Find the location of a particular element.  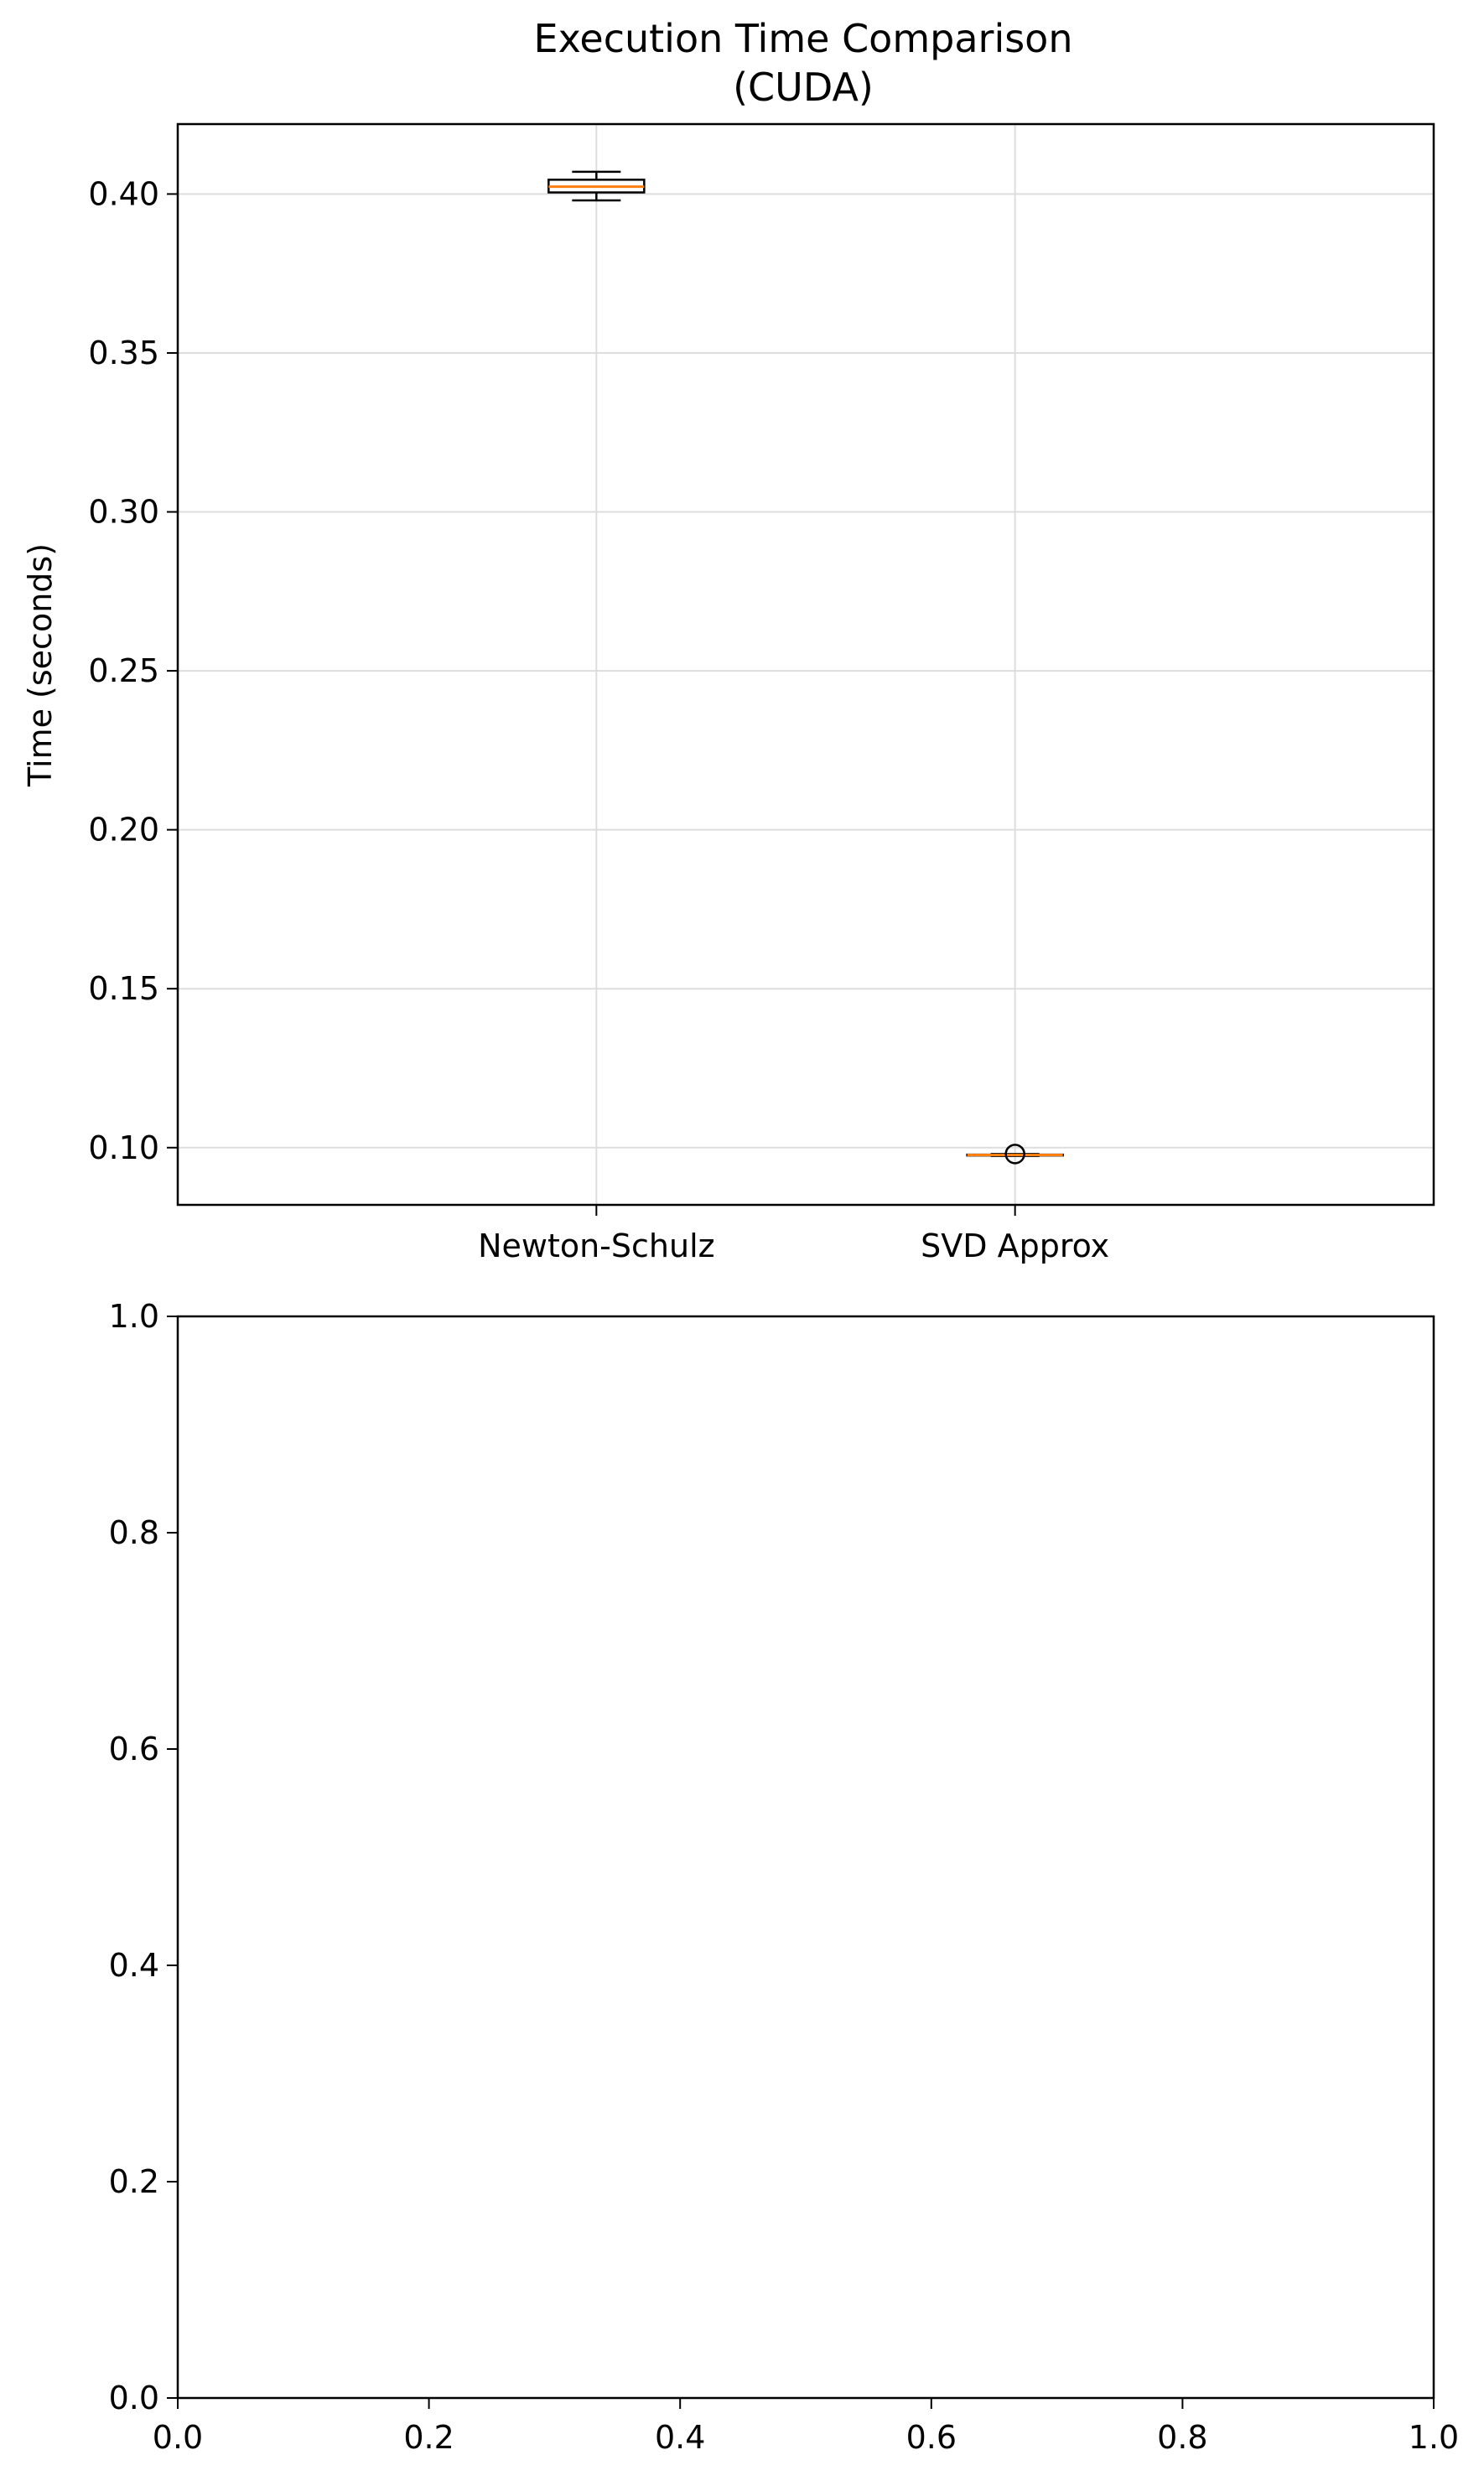

y-axis-ticks-bottom: 0.0 0.2 0.4 0.6 0.8 1.0 is located at coordinates (143, 1857).